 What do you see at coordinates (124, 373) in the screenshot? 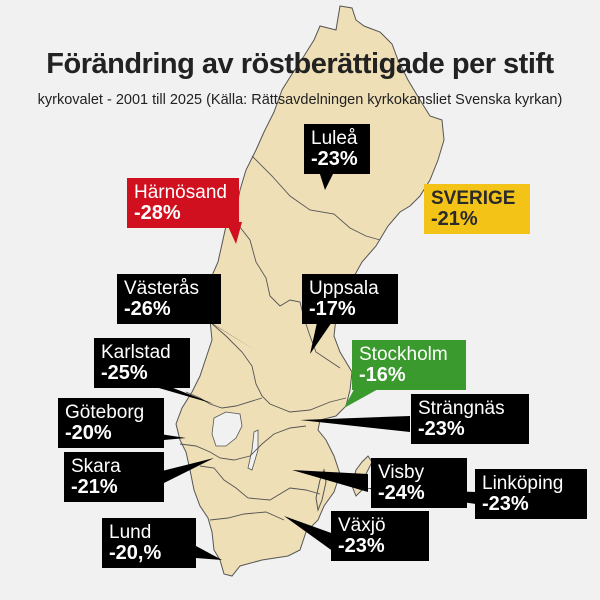
I see `label-value: -25%` at bounding box center [124, 373].